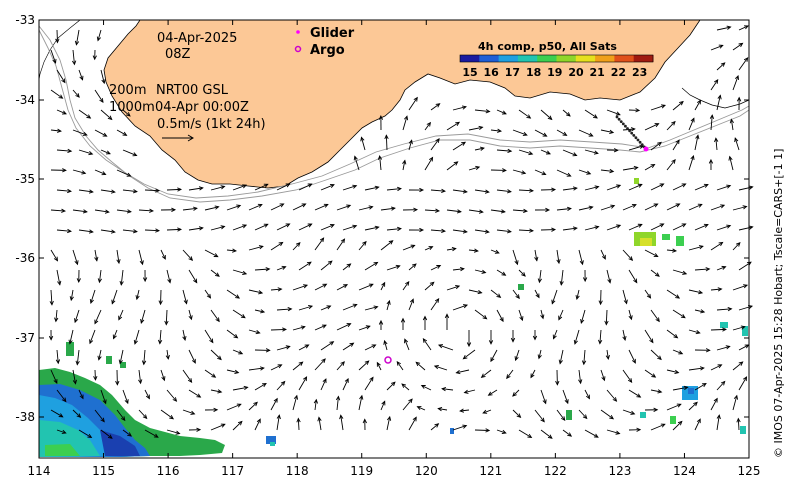 This screenshot has height=492, width=791. Describe the element at coordinates (619, 471) in the screenshot. I see `lon-tick-label: 123` at that location.